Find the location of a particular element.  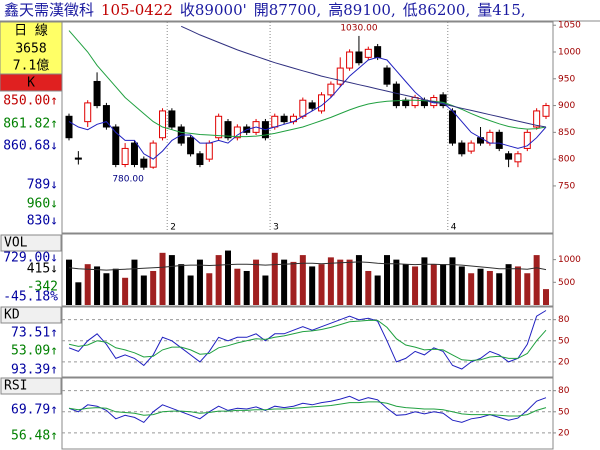

header-text: 量415, is located at coordinates (501, 10).